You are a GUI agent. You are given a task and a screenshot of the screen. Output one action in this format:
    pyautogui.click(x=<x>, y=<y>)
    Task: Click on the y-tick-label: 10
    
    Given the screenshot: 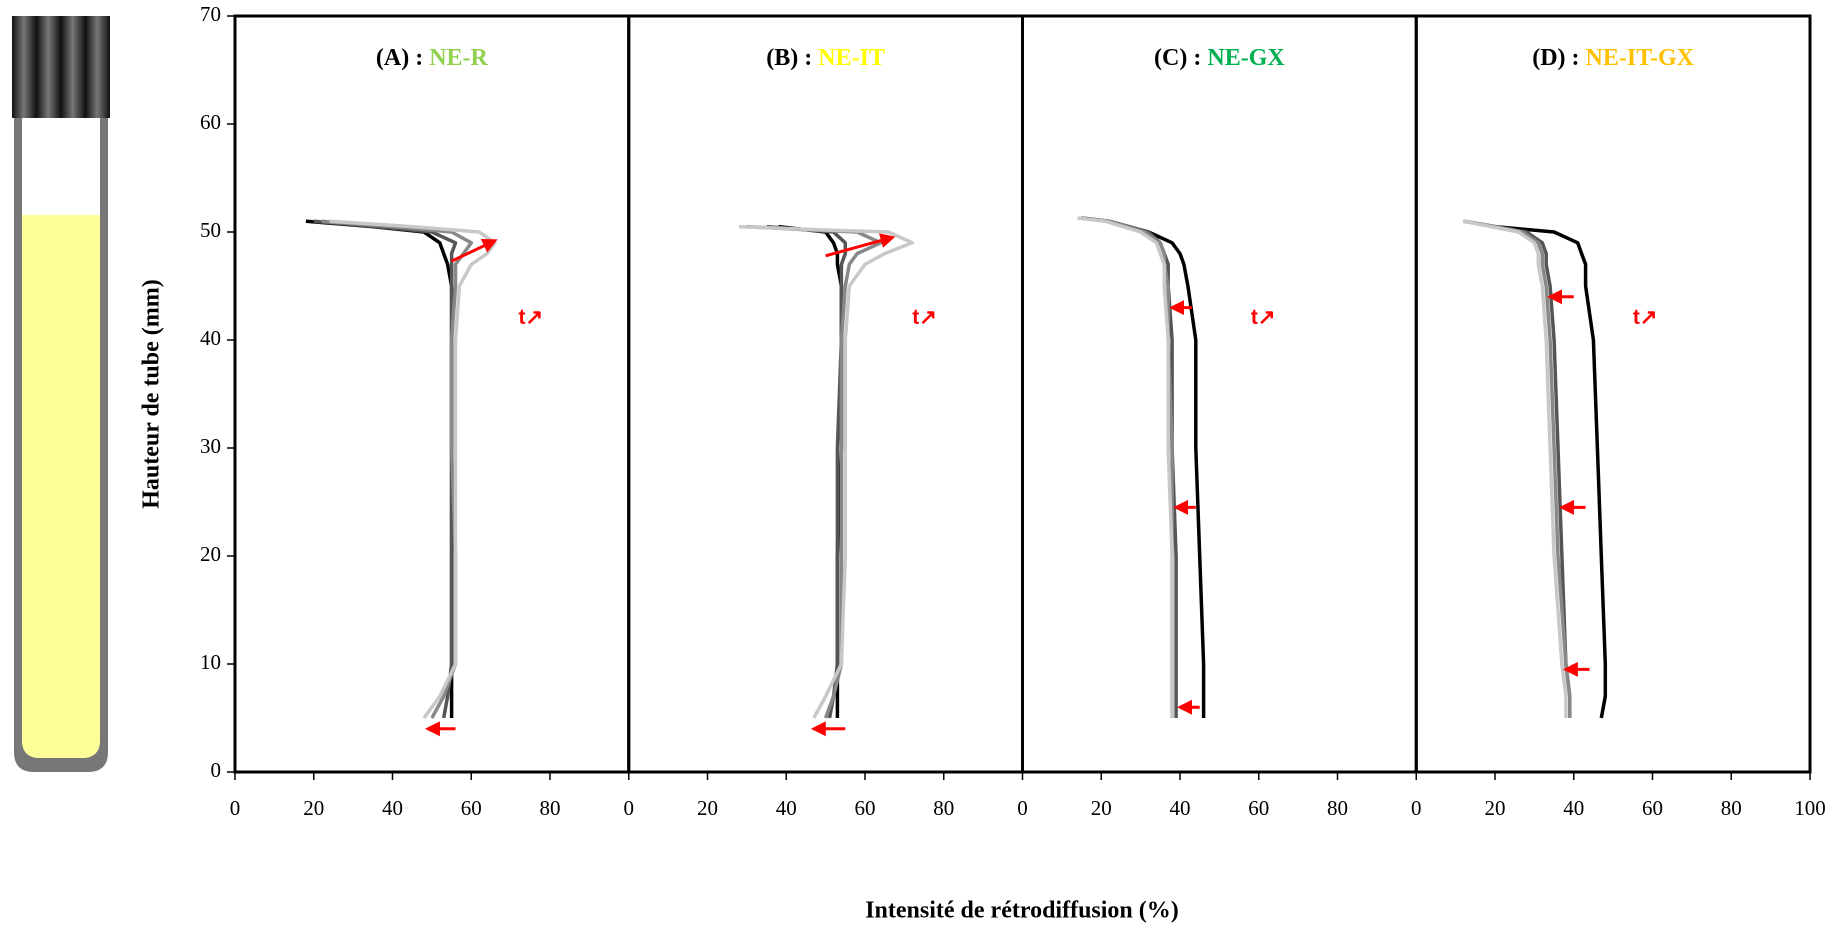 What is the action you would take?
    pyautogui.click(x=210, y=662)
    